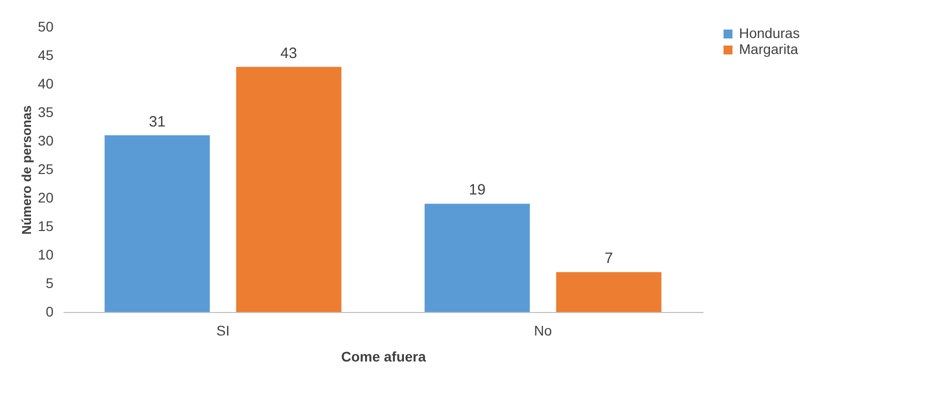 The image size is (941, 414). Describe the element at coordinates (289, 53) in the screenshot. I see `data-label: 43` at that location.